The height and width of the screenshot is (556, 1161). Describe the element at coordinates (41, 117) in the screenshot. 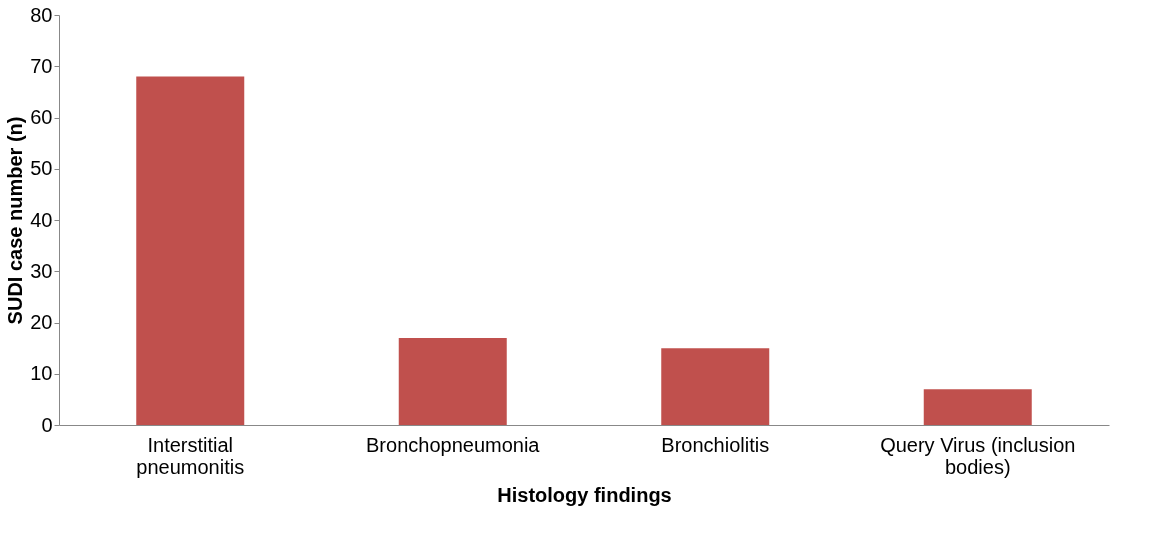

I see `y-tick-label: 60` at that location.